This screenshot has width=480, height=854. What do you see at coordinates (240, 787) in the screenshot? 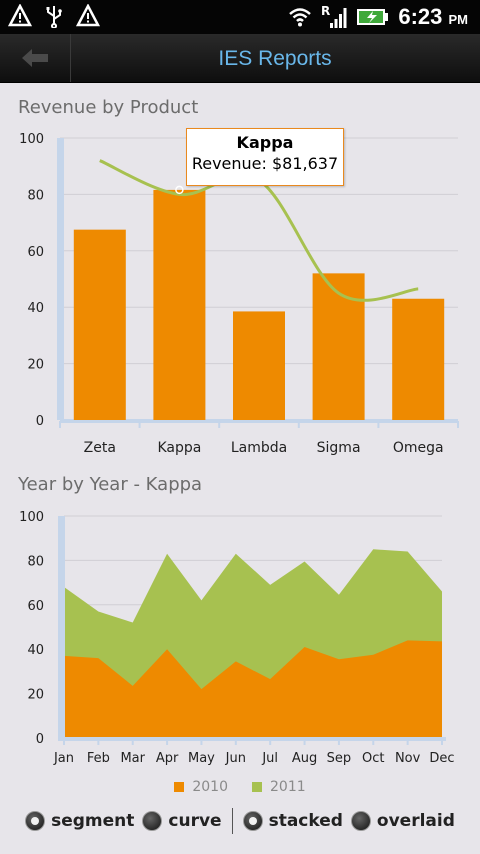
I see `chart-legend: 2010 2011` at bounding box center [240, 787].